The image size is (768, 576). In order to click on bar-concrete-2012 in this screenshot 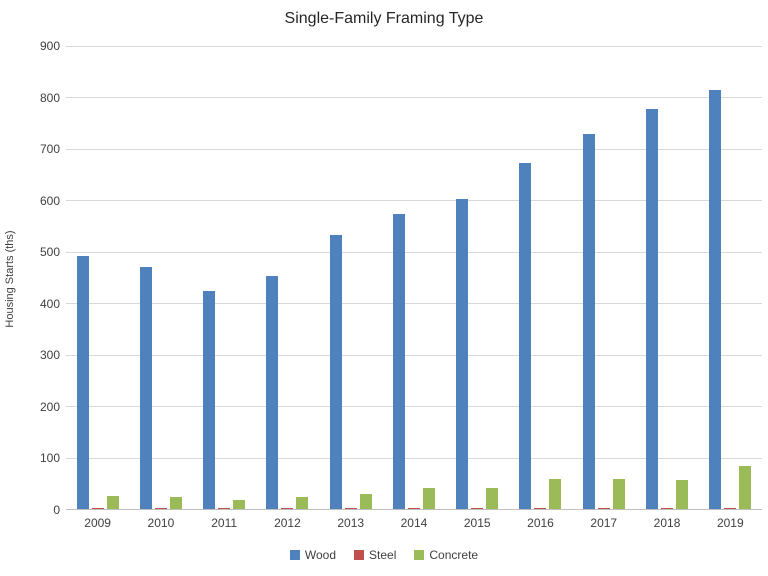, I will do `click(302, 503)`.